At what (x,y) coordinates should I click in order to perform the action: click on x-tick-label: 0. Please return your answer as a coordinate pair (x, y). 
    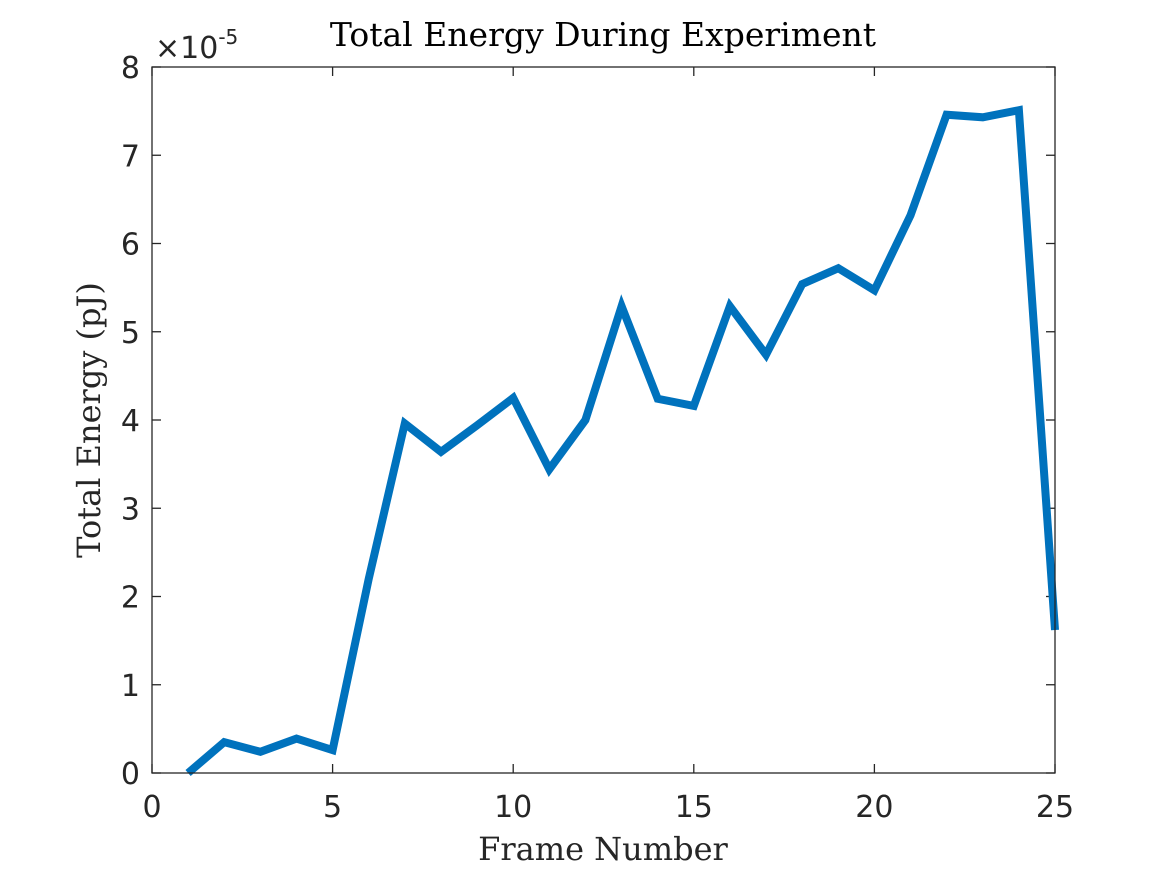
    Looking at the image, I should click on (151, 807).